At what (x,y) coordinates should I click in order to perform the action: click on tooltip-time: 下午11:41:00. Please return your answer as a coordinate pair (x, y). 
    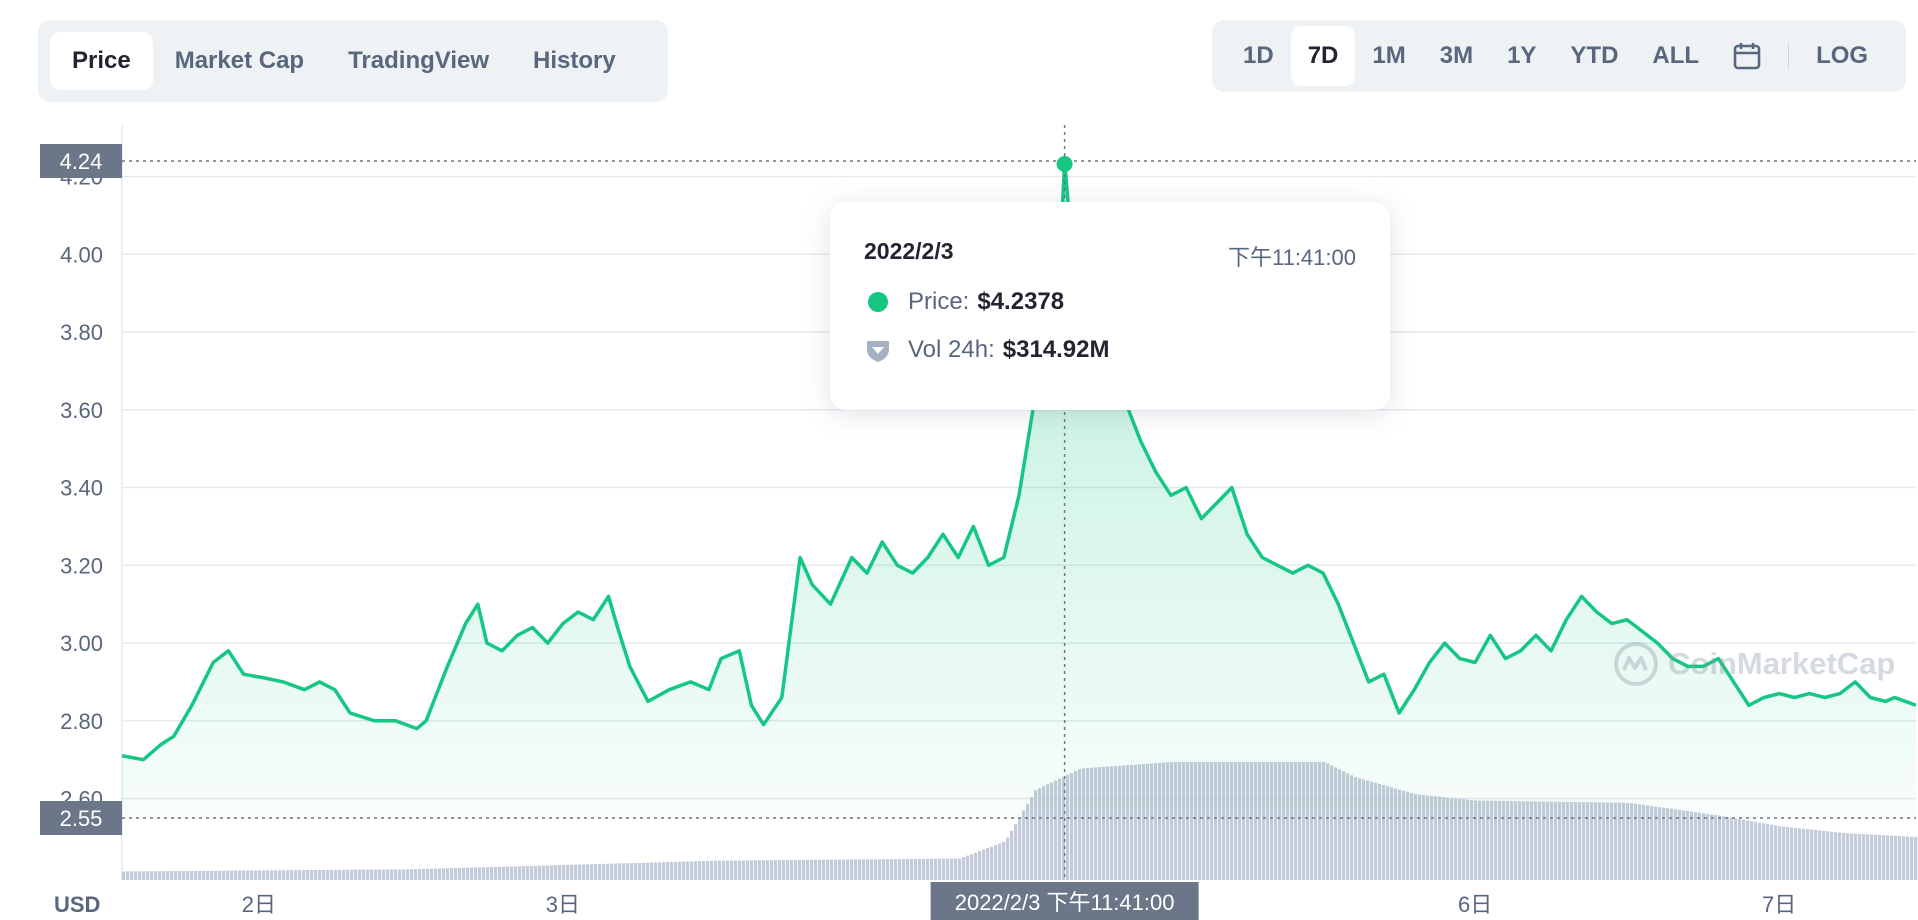
    Looking at the image, I should click on (1291, 257).